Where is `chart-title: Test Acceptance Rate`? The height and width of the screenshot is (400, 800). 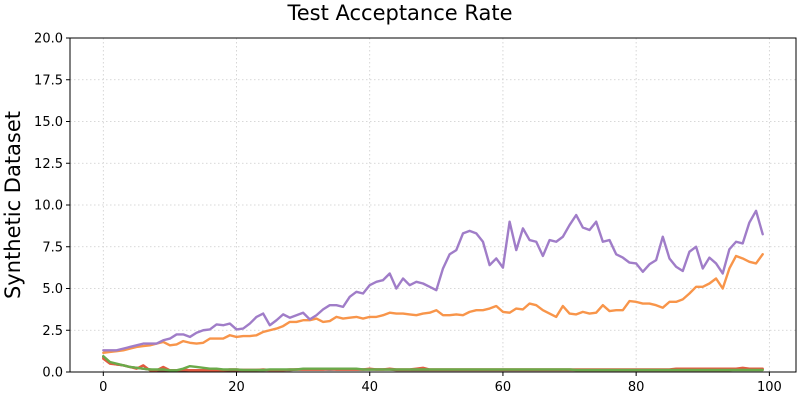 chart-title: Test Acceptance Rate is located at coordinates (399, 13).